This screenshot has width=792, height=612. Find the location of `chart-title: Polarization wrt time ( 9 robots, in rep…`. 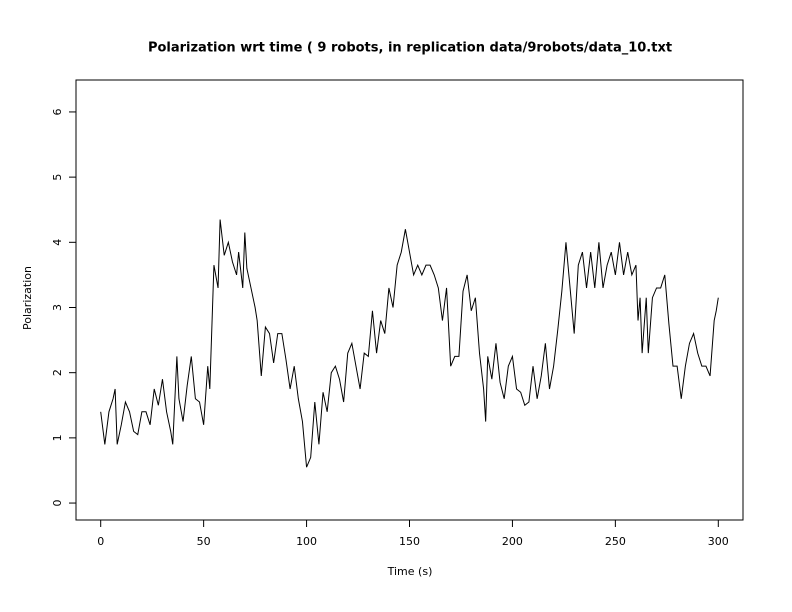

chart-title: Polarization wrt time ( 9 robots, in rep… is located at coordinates (410, 48).